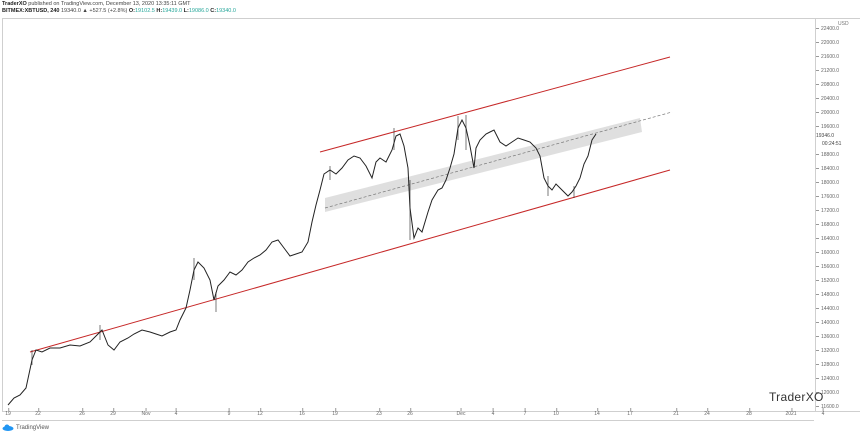 The image size is (860, 436). I want to click on current-price-label: 19346.0, so click(825, 136).